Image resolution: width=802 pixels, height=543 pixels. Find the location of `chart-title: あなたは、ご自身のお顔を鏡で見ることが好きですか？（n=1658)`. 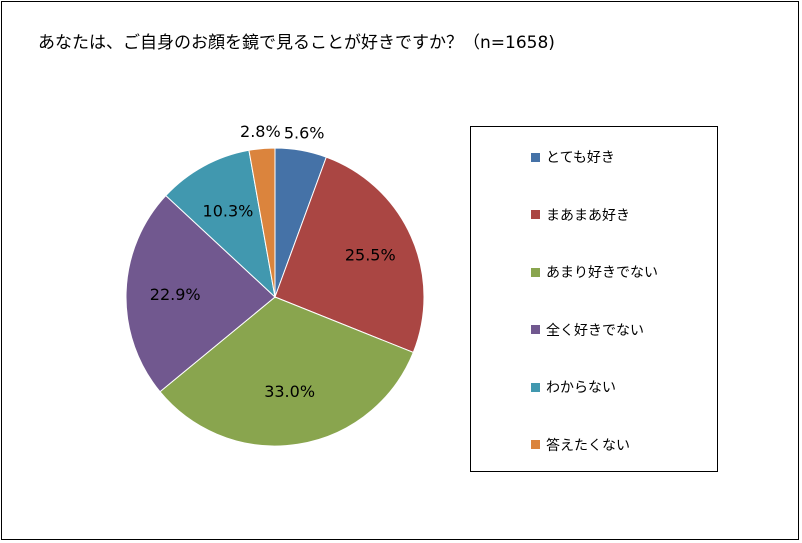

chart-title: あなたは、ご自身のお顔を鏡で見ることが好きですか？（n=1658) is located at coordinates (296, 43).